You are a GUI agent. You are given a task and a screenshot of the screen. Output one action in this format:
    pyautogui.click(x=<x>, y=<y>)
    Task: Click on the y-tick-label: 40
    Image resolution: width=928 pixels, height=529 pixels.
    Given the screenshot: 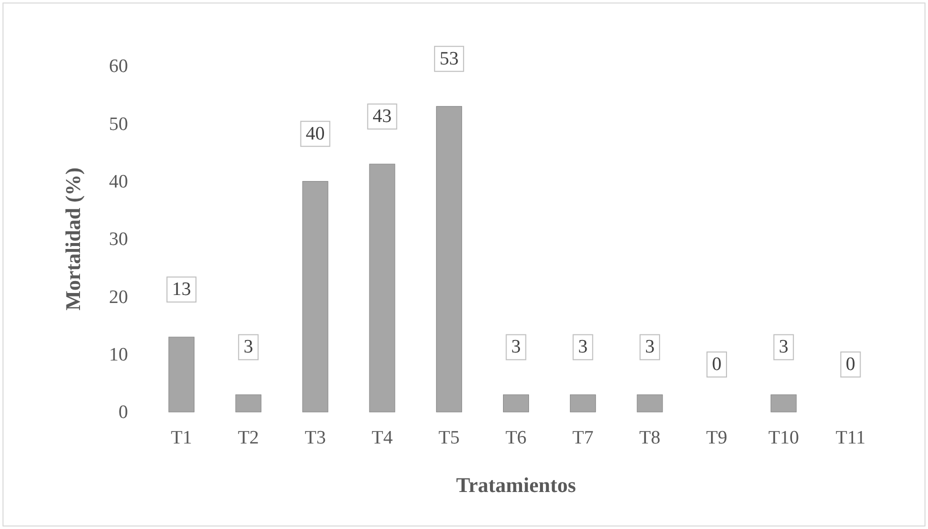 What is the action you would take?
    pyautogui.click(x=118, y=181)
    